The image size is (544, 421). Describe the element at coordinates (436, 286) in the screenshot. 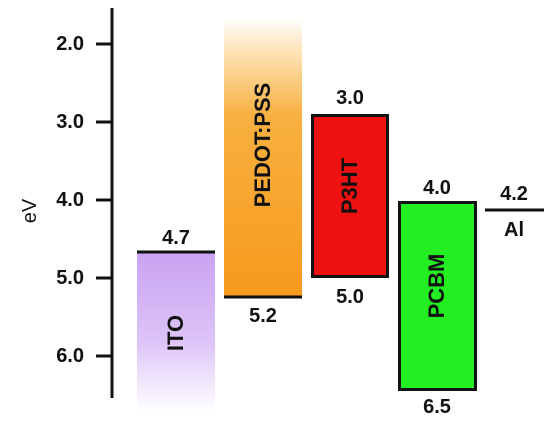

I see `pcbm-material-label: PCBM` at that location.